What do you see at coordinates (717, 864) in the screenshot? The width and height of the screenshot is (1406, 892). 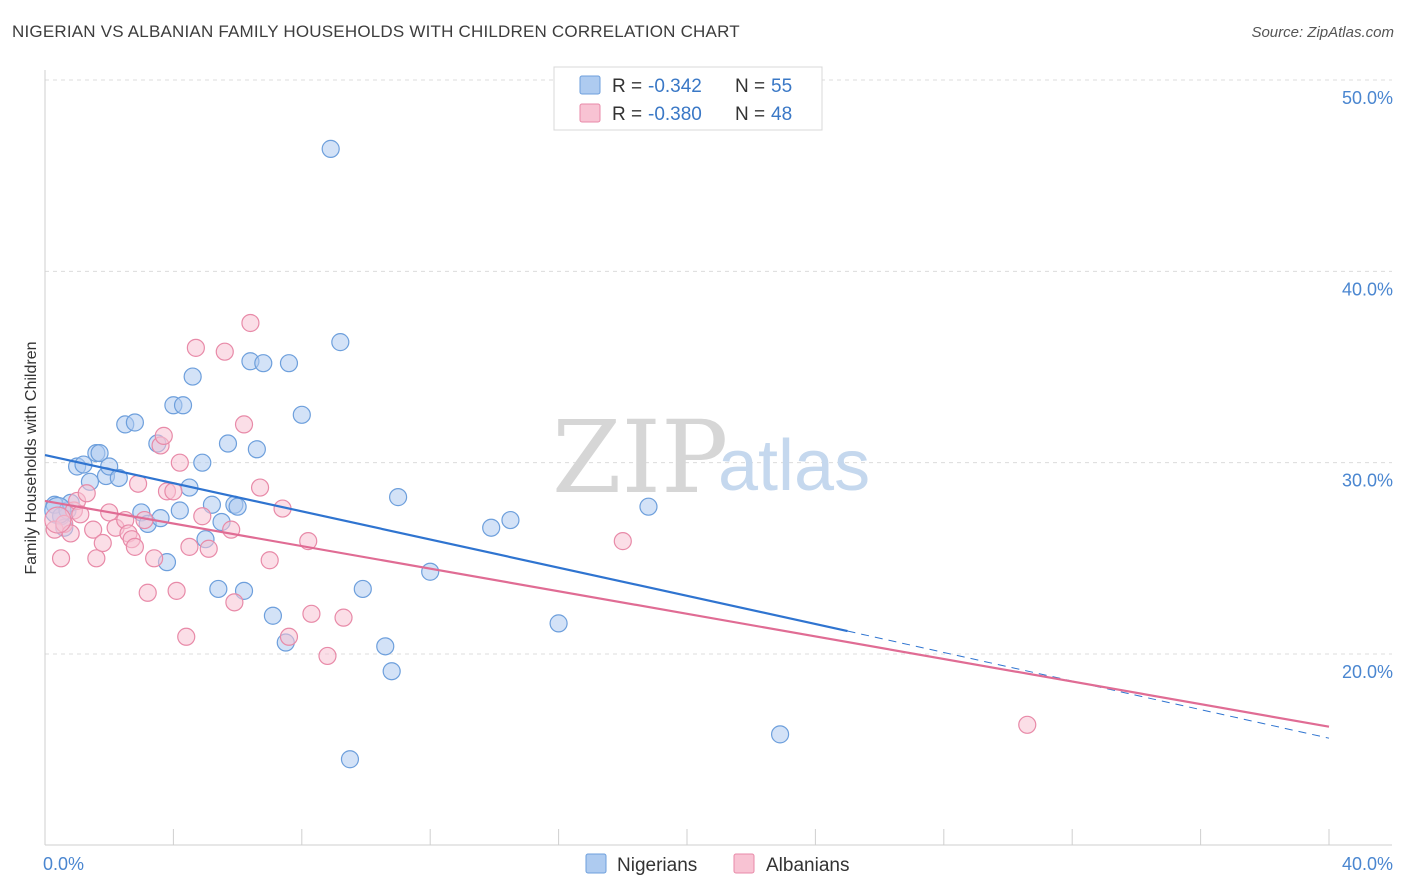 I see `series-legend: Nigerians Albanians` at bounding box center [717, 864].